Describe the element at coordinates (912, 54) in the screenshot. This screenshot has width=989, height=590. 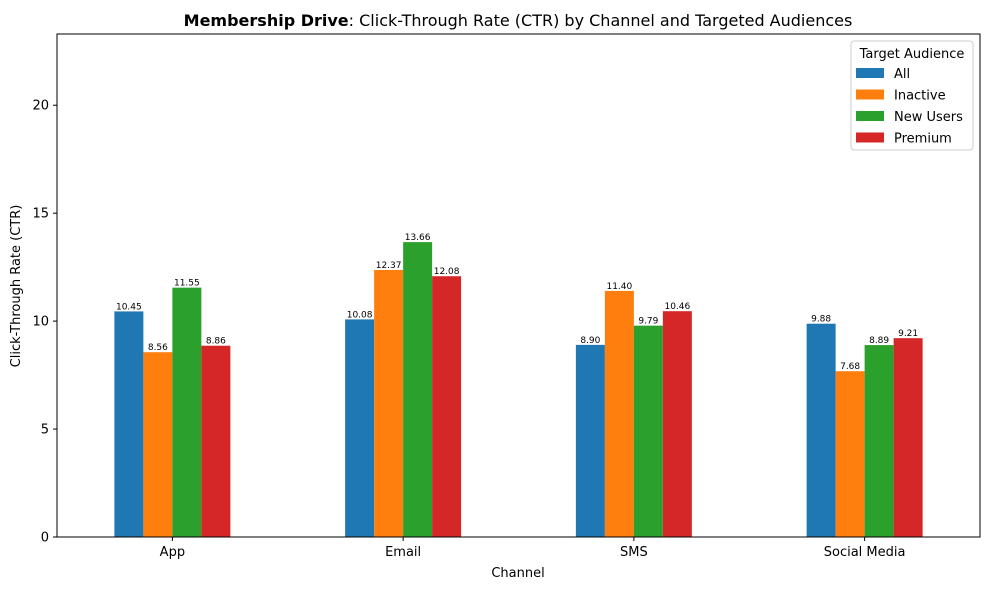
I see `legend-title: Target Audience` at that location.